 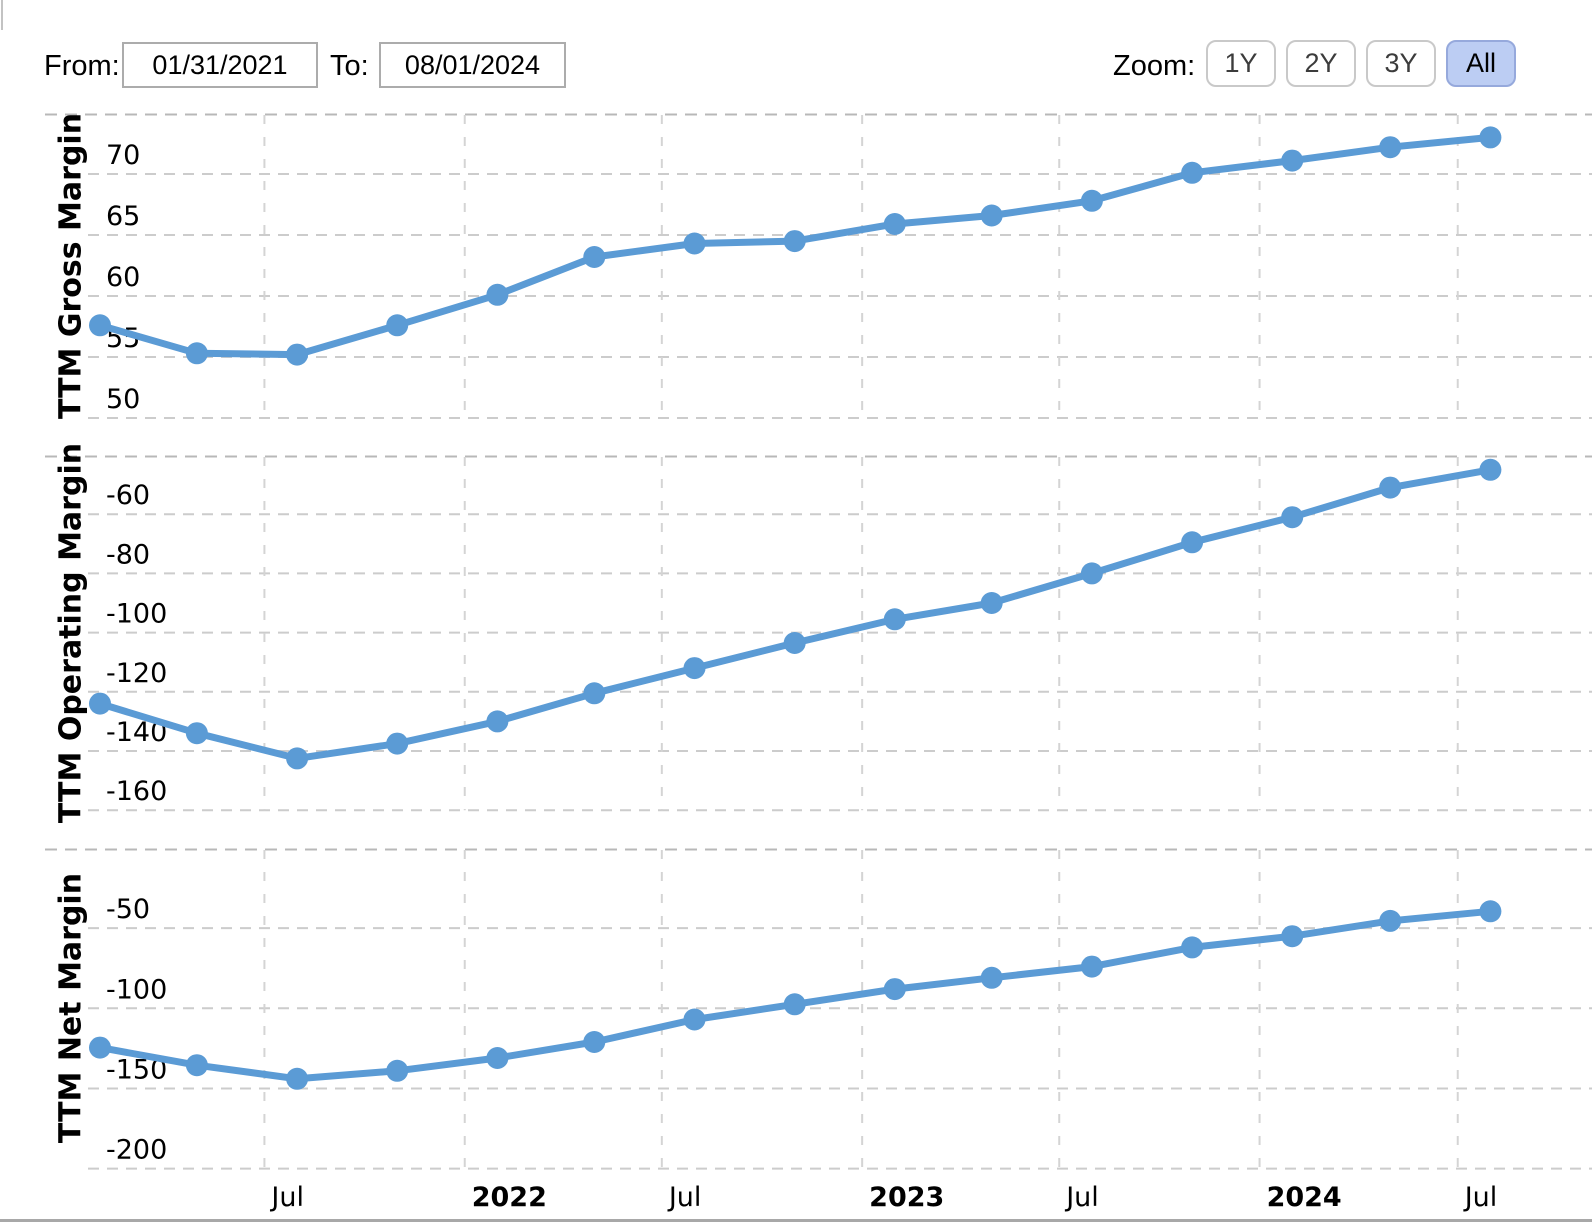 I want to click on y-tick-label: -60, so click(x=128, y=495).